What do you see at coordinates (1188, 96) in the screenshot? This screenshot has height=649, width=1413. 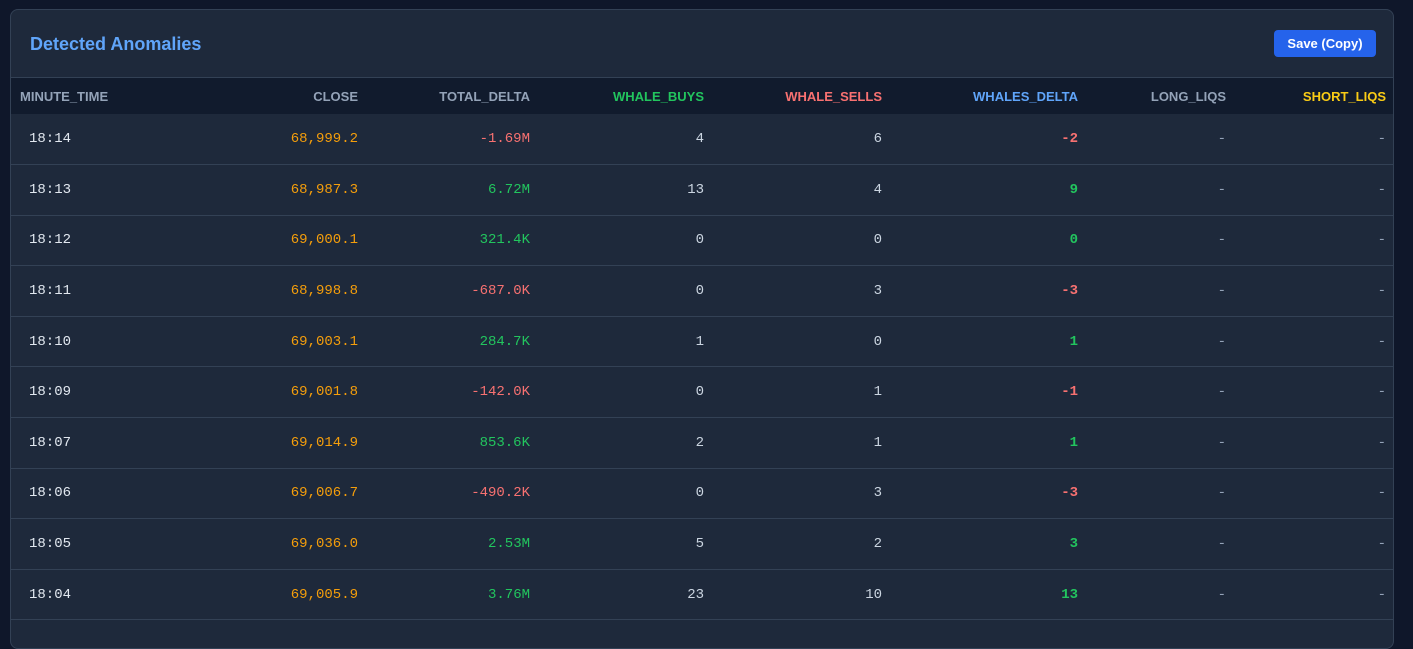 I see `col-header-long-liqs: LONG_LIQS` at bounding box center [1188, 96].